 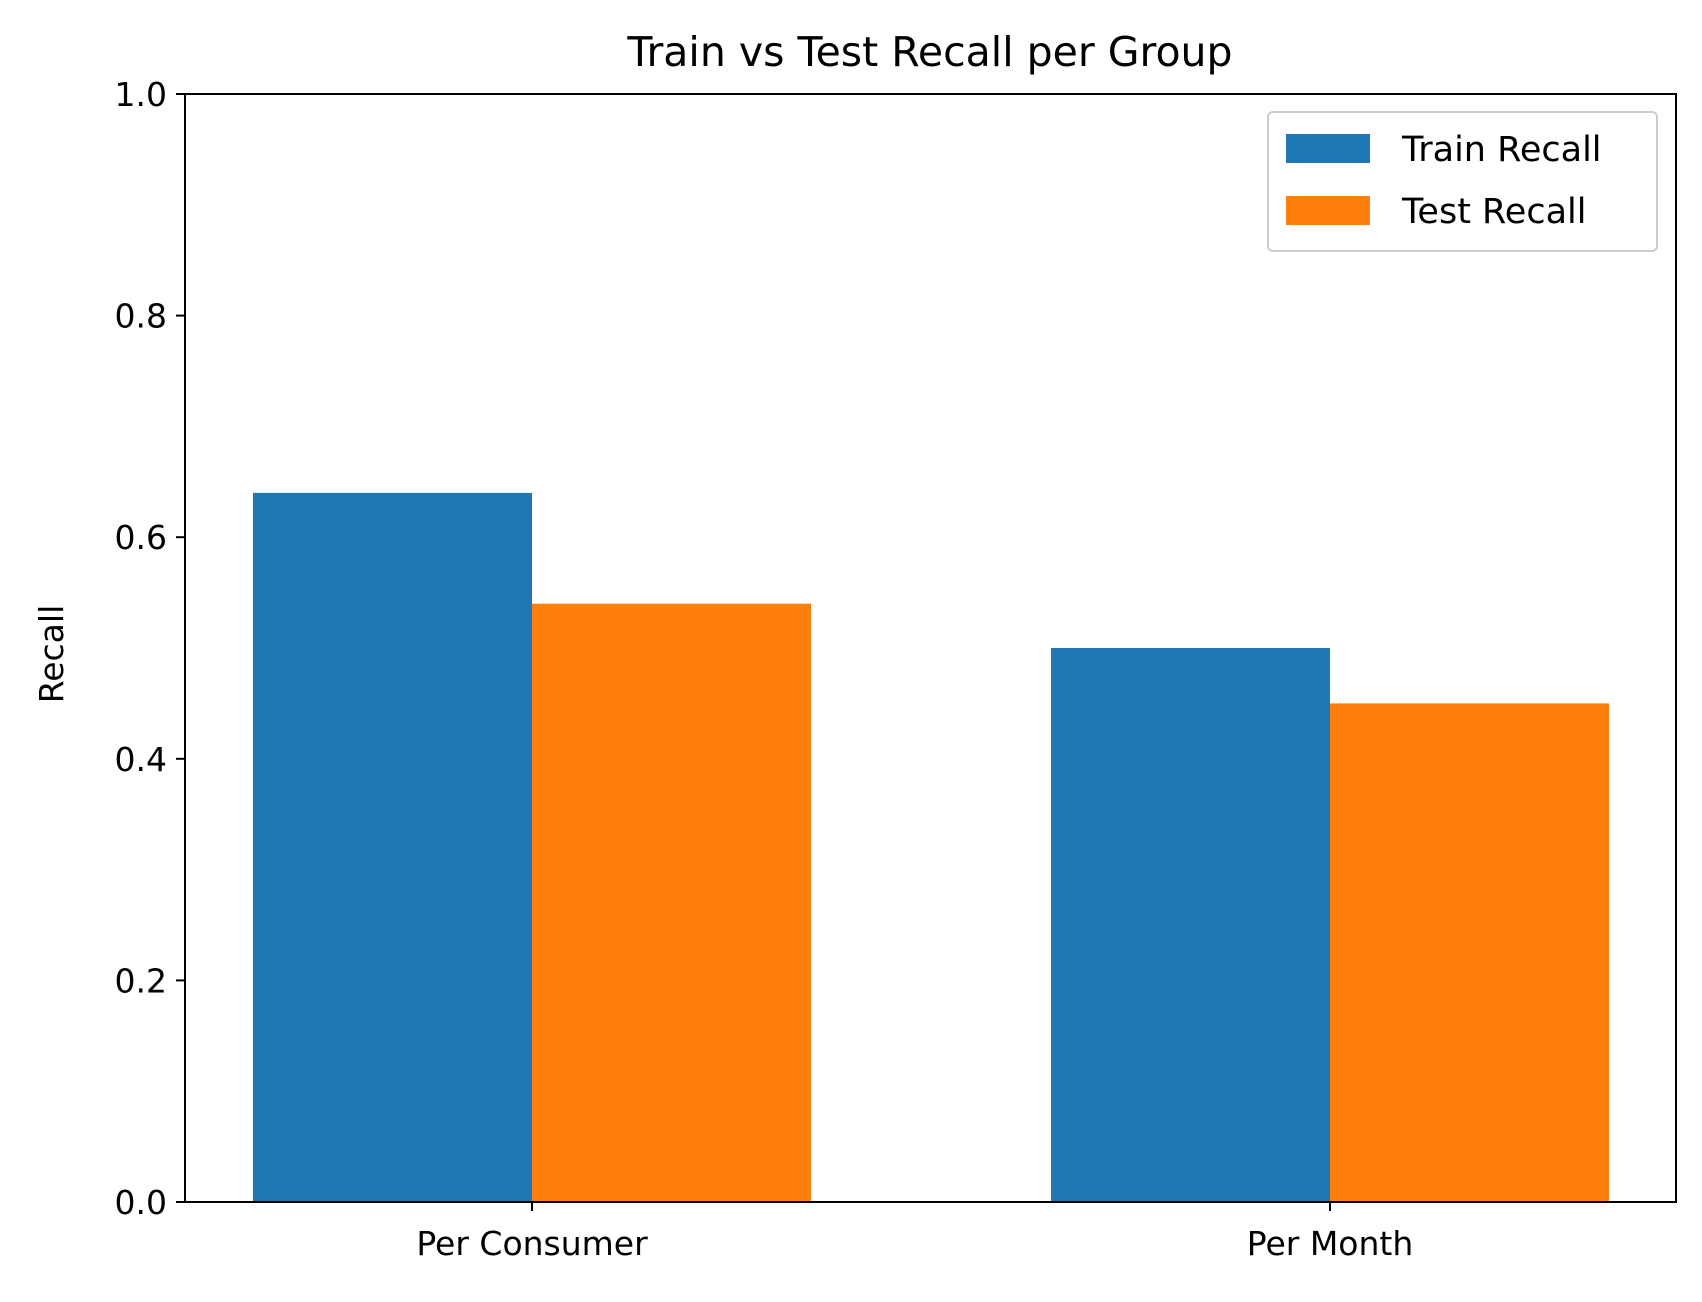 I want to click on x-tick-label: Per Consumer, so click(x=532, y=1243).